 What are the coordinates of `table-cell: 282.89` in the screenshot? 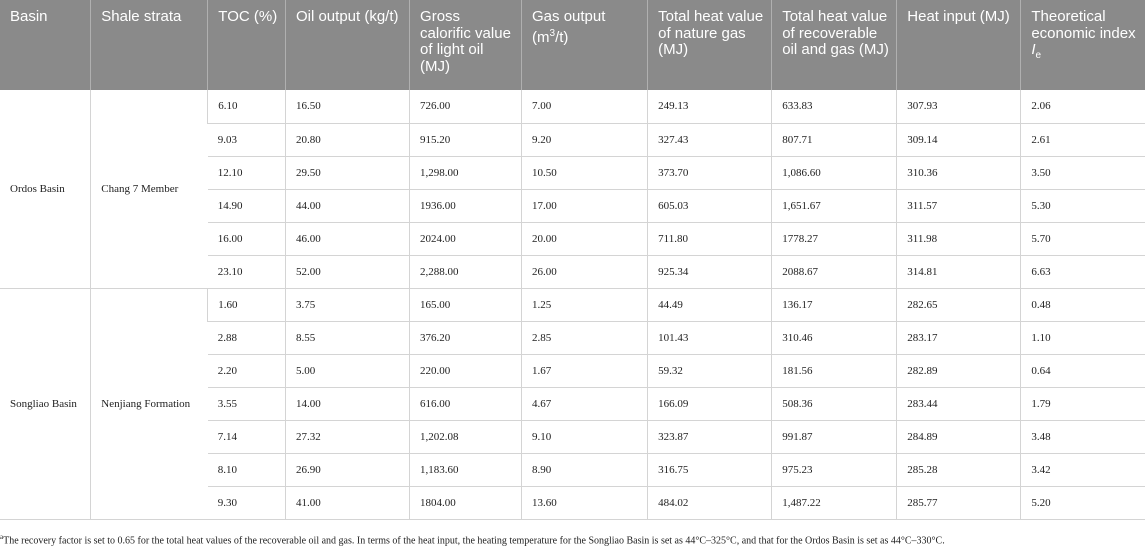 It's located at (958, 371).